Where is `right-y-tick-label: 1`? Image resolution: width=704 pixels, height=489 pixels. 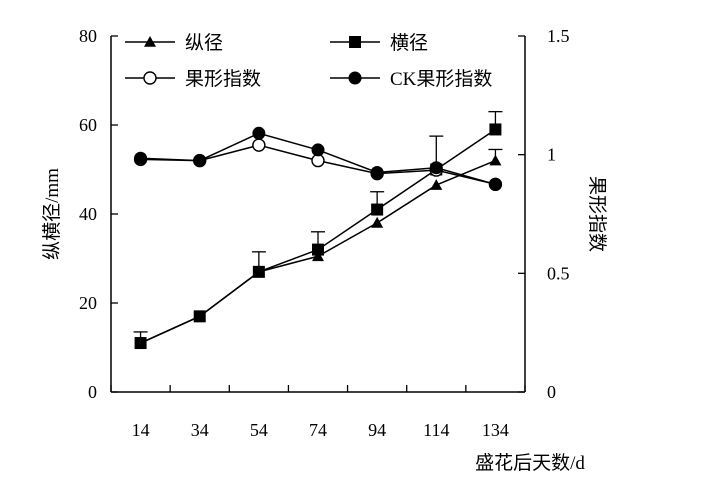 right-y-tick-label: 1 is located at coordinates (551, 155).